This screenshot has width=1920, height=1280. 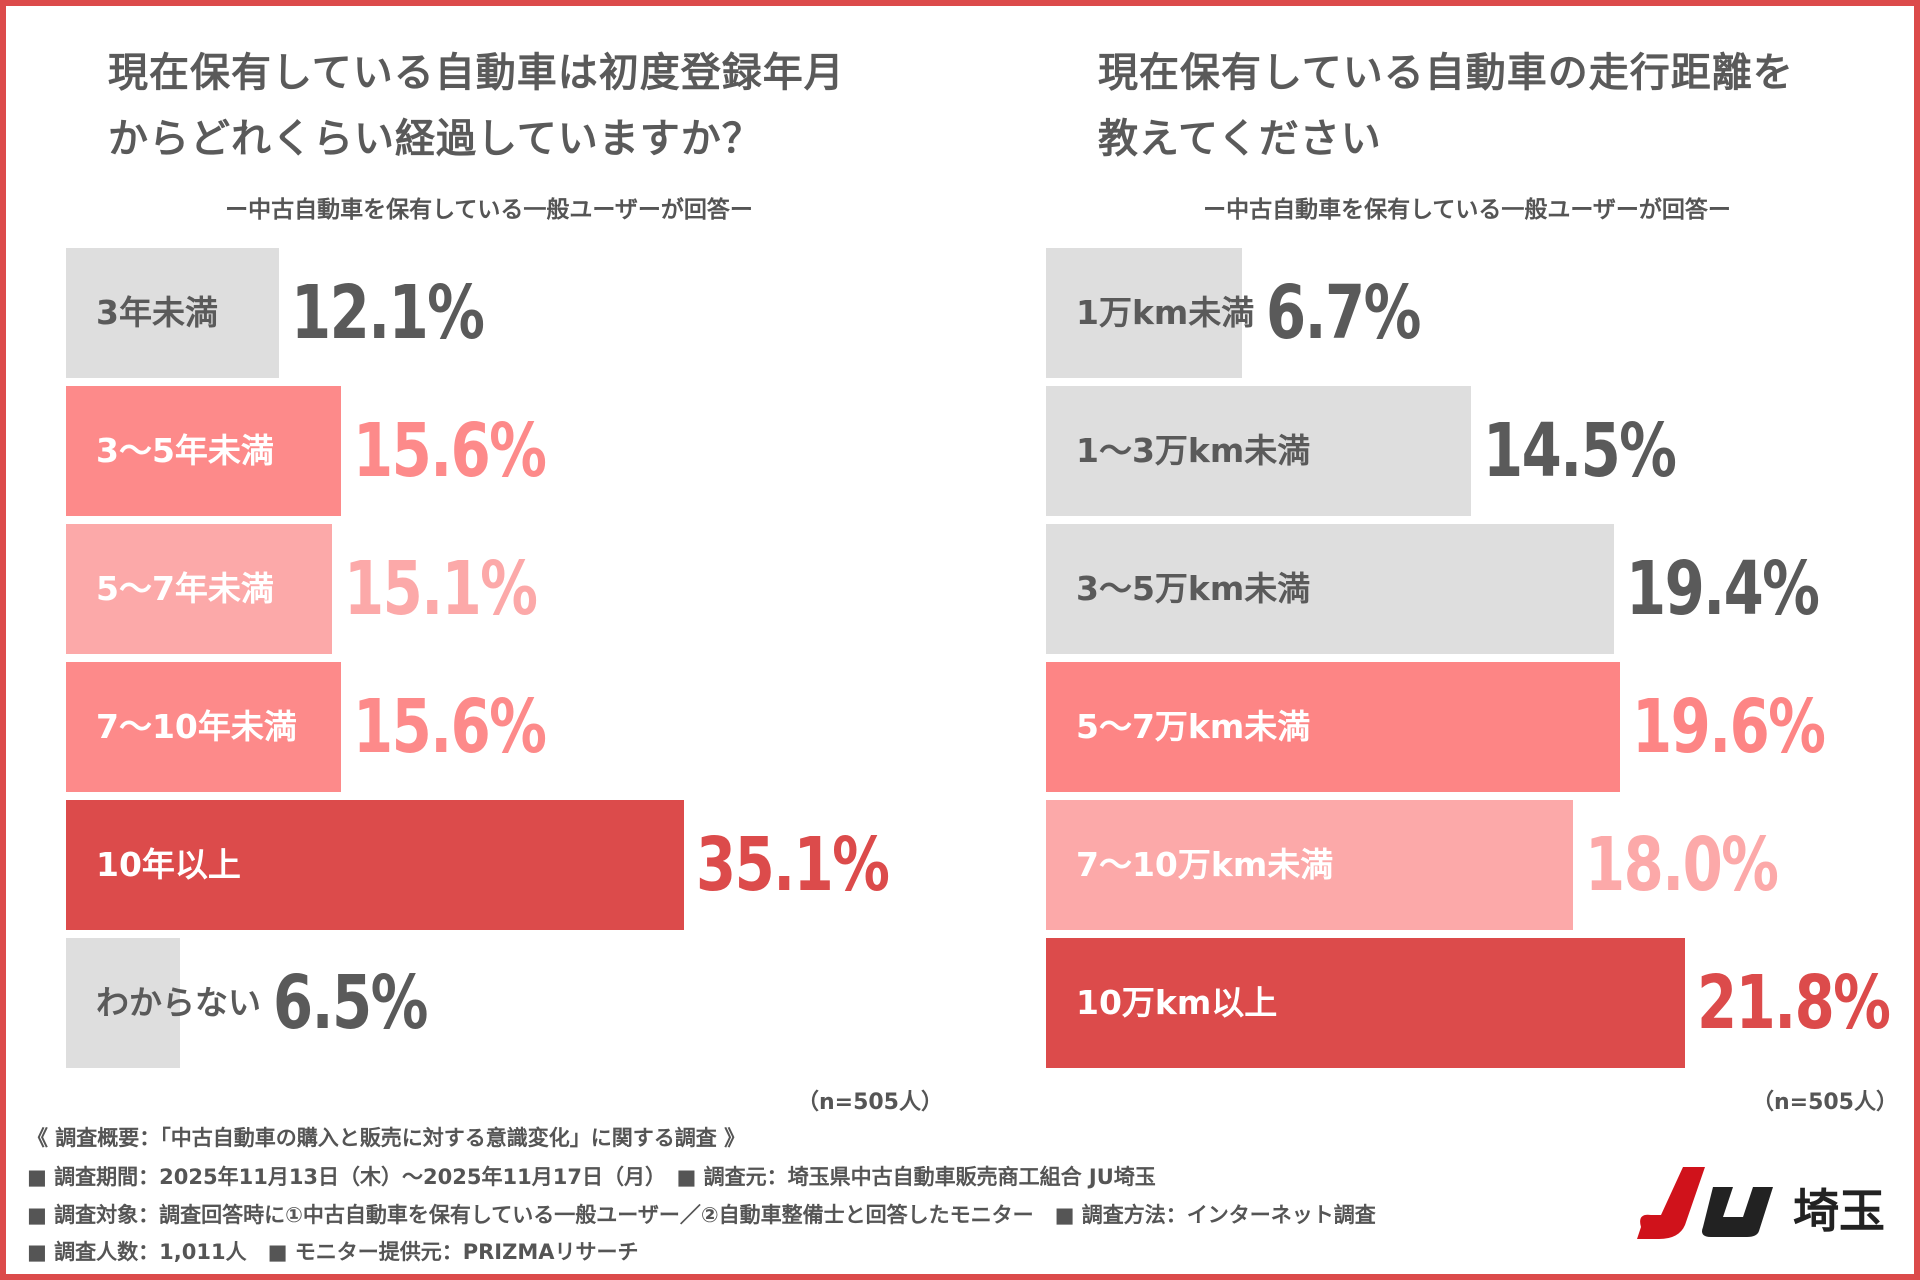 What do you see at coordinates (1729, 727) in the screenshot?
I see `bar-value-label: 19.6%` at bounding box center [1729, 727].